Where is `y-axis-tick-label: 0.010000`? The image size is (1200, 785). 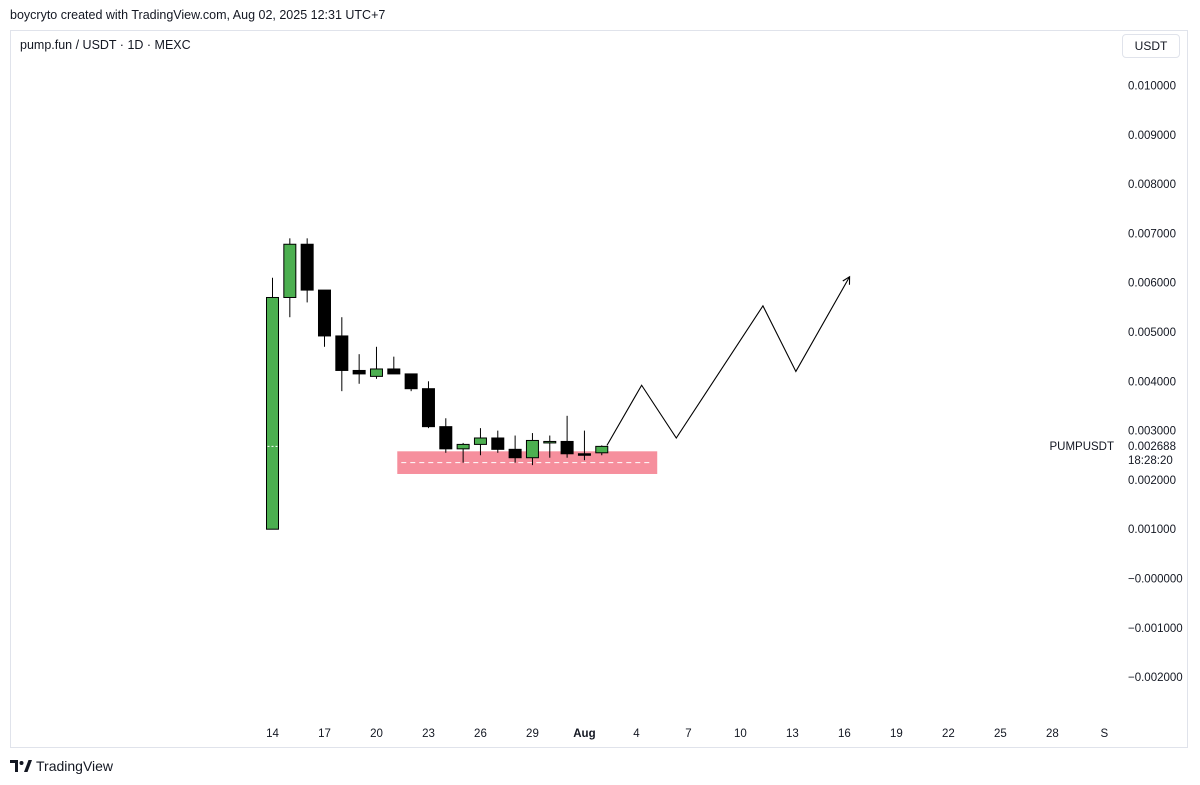
y-axis-tick-label: 0.010000 is located at coordinates (1152, 87).